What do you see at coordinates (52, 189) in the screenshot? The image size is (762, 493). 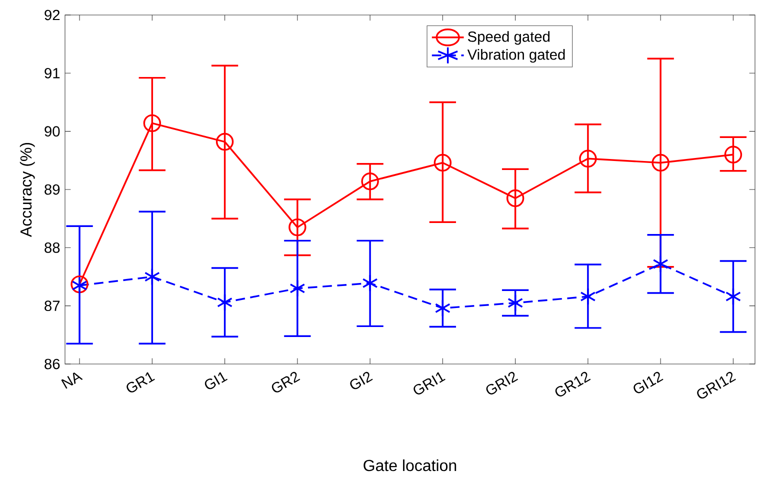 I see `y-tick-label: 89` at bounding box center [52, 189].